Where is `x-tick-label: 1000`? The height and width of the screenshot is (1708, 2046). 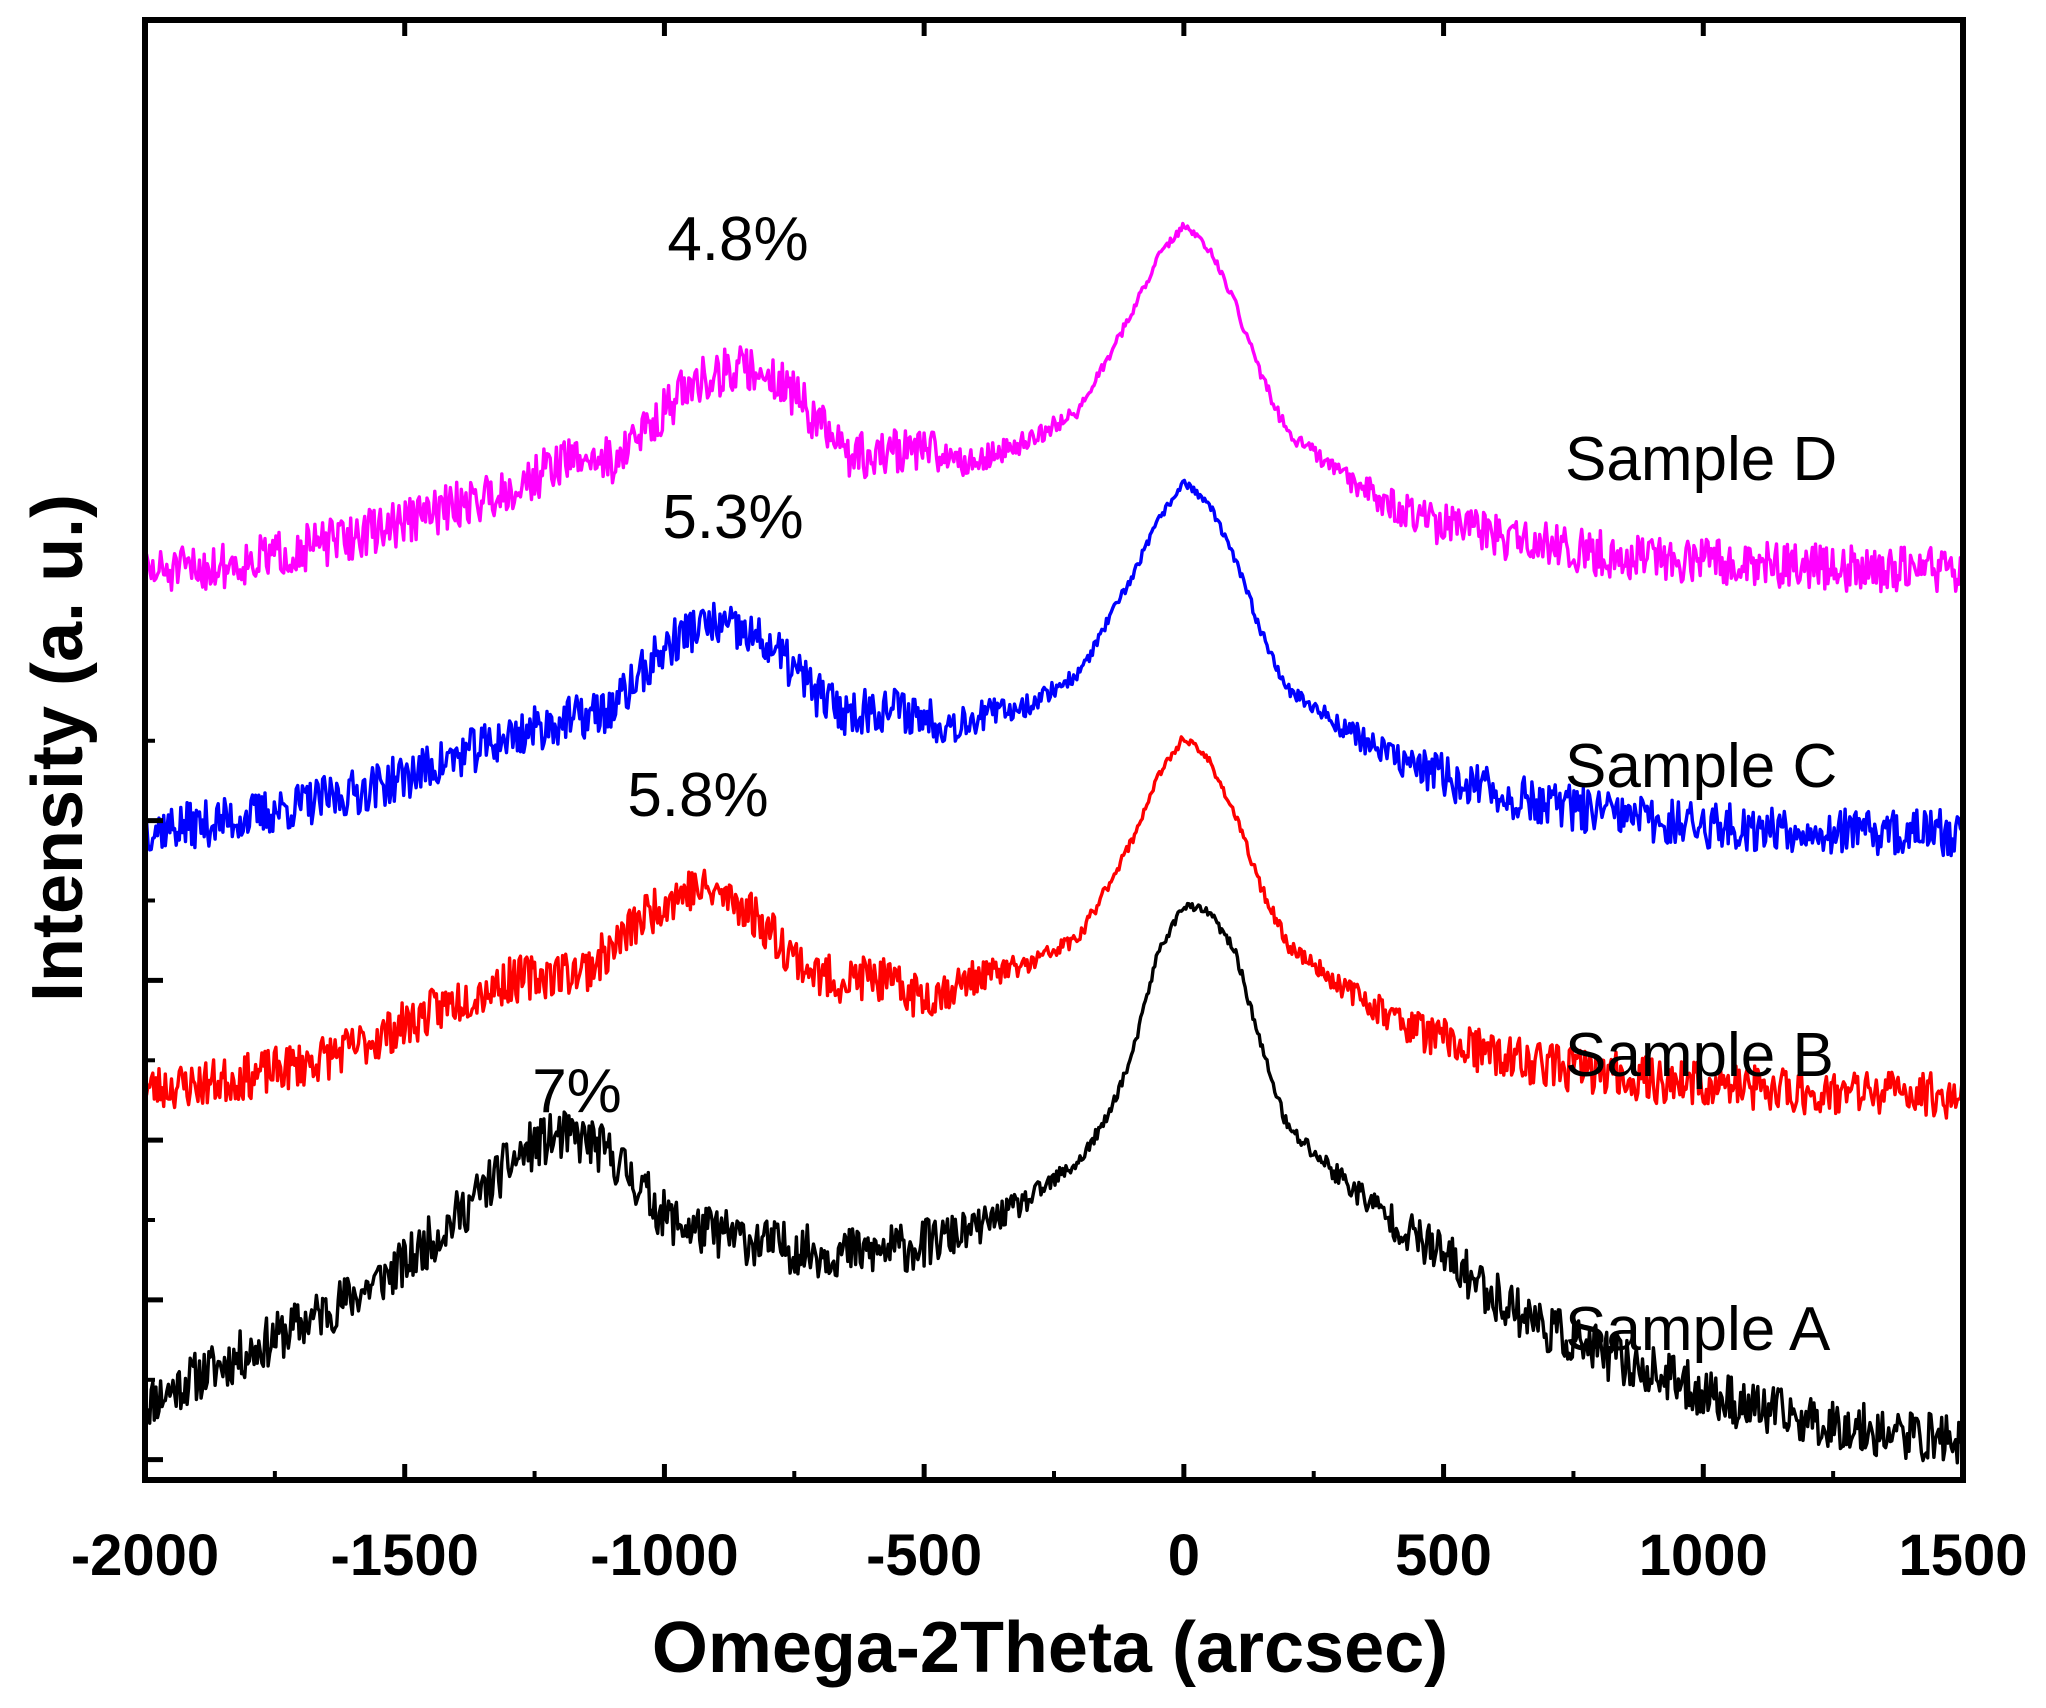 x-tick-label: 1000 is located at coordinates (1703, 1555).